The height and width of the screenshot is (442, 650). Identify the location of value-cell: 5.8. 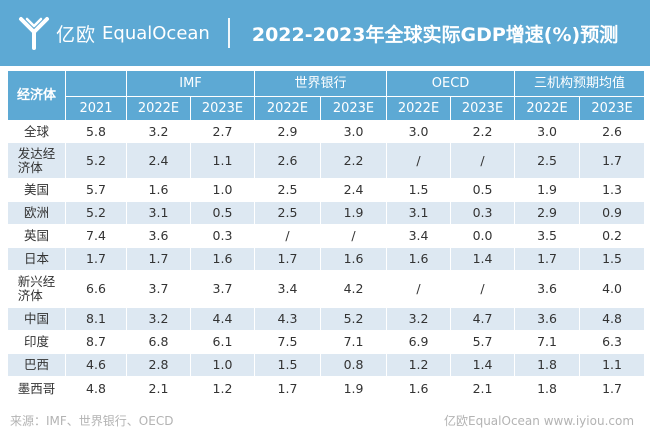
(96, 131).